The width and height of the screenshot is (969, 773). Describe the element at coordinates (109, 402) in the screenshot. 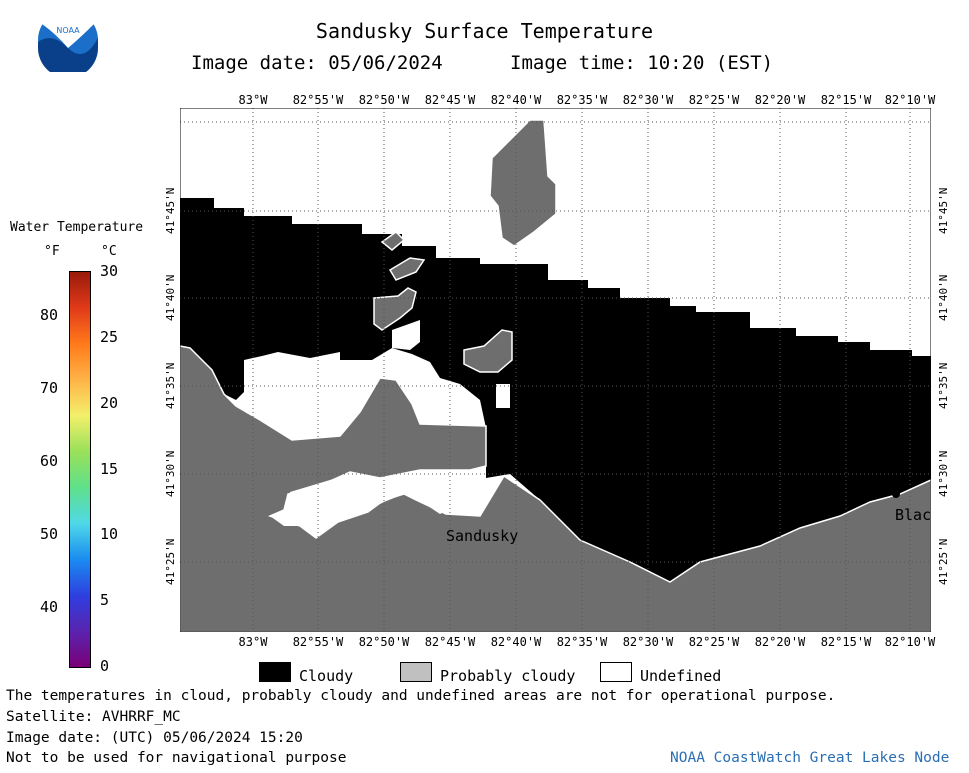

I see `colorbar-tick-c: 20` at that location.